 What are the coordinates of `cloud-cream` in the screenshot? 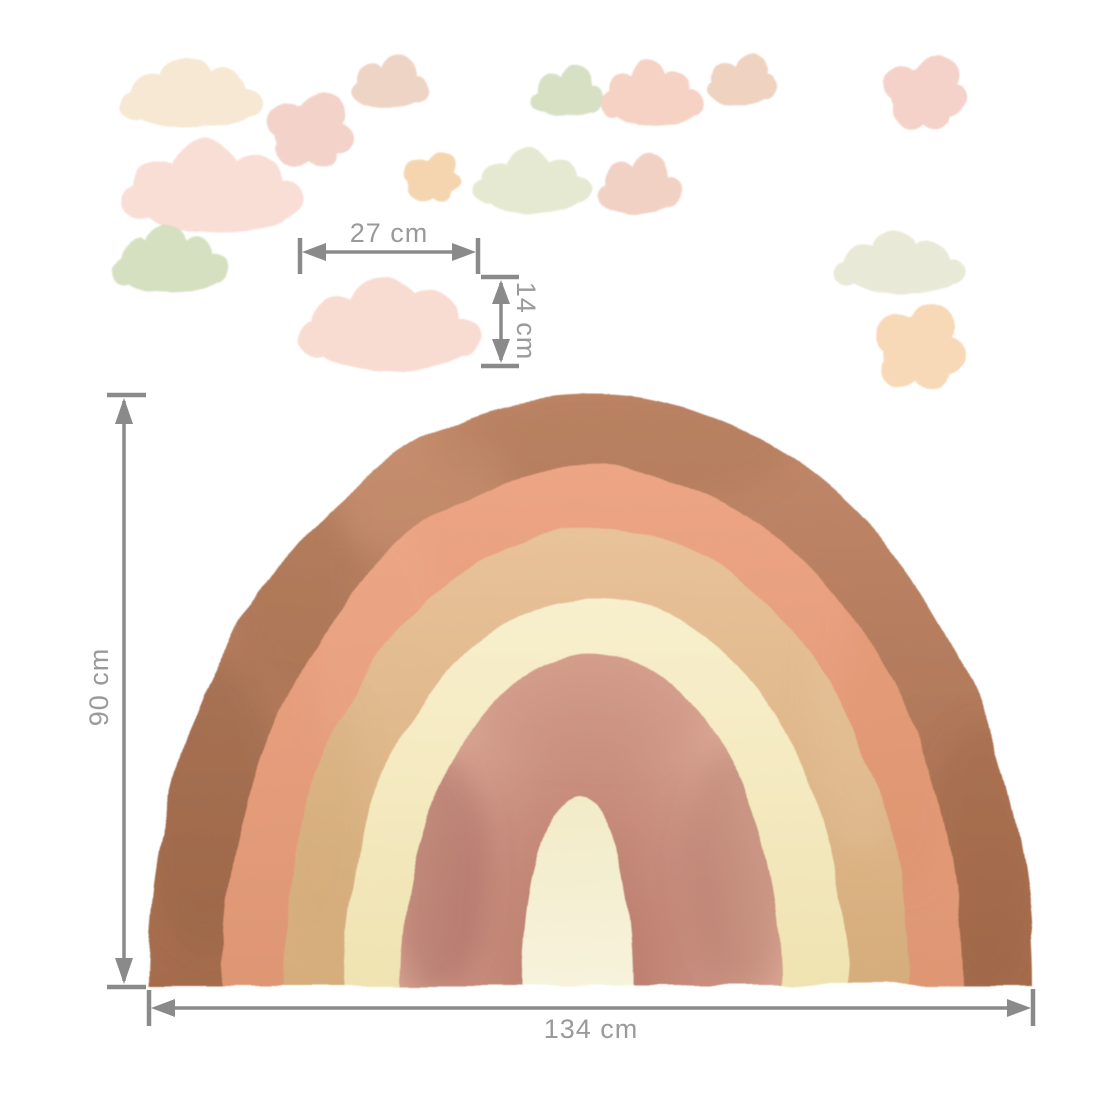 It's located at (191, 93).